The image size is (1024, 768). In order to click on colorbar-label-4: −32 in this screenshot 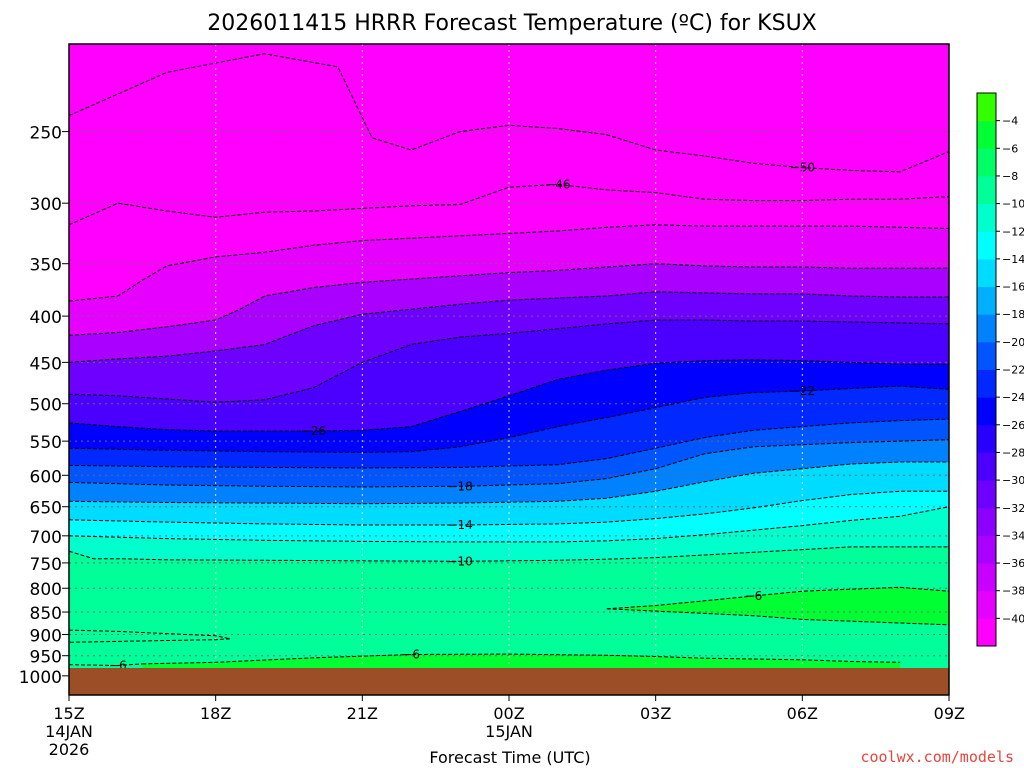, I will do `click(1013, 508)`.